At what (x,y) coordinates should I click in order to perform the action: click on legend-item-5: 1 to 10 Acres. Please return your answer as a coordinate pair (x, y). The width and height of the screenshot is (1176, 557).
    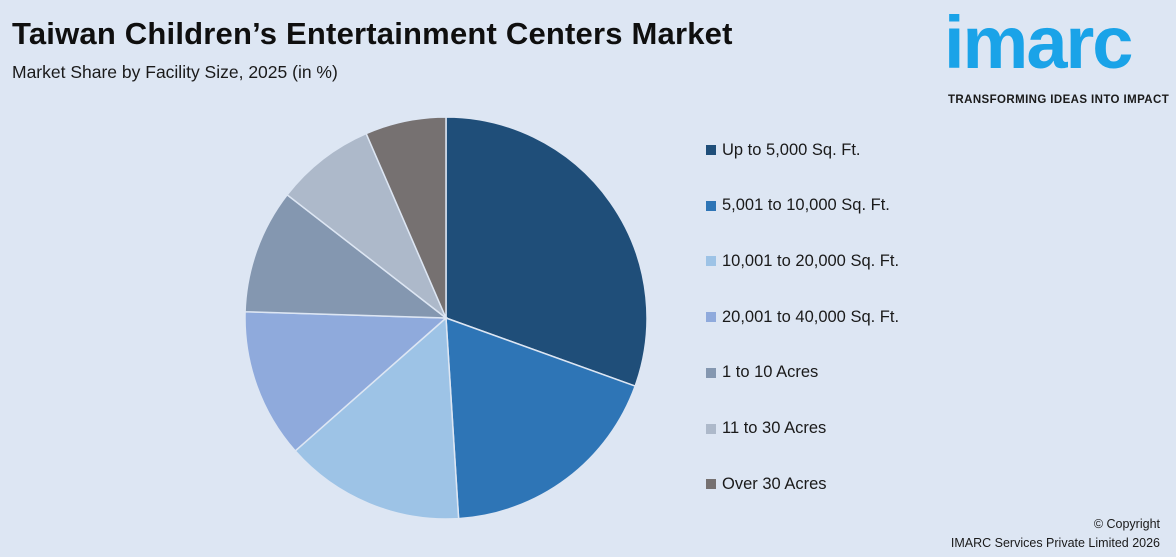
    Looking at the image, I should click on (762, 373).